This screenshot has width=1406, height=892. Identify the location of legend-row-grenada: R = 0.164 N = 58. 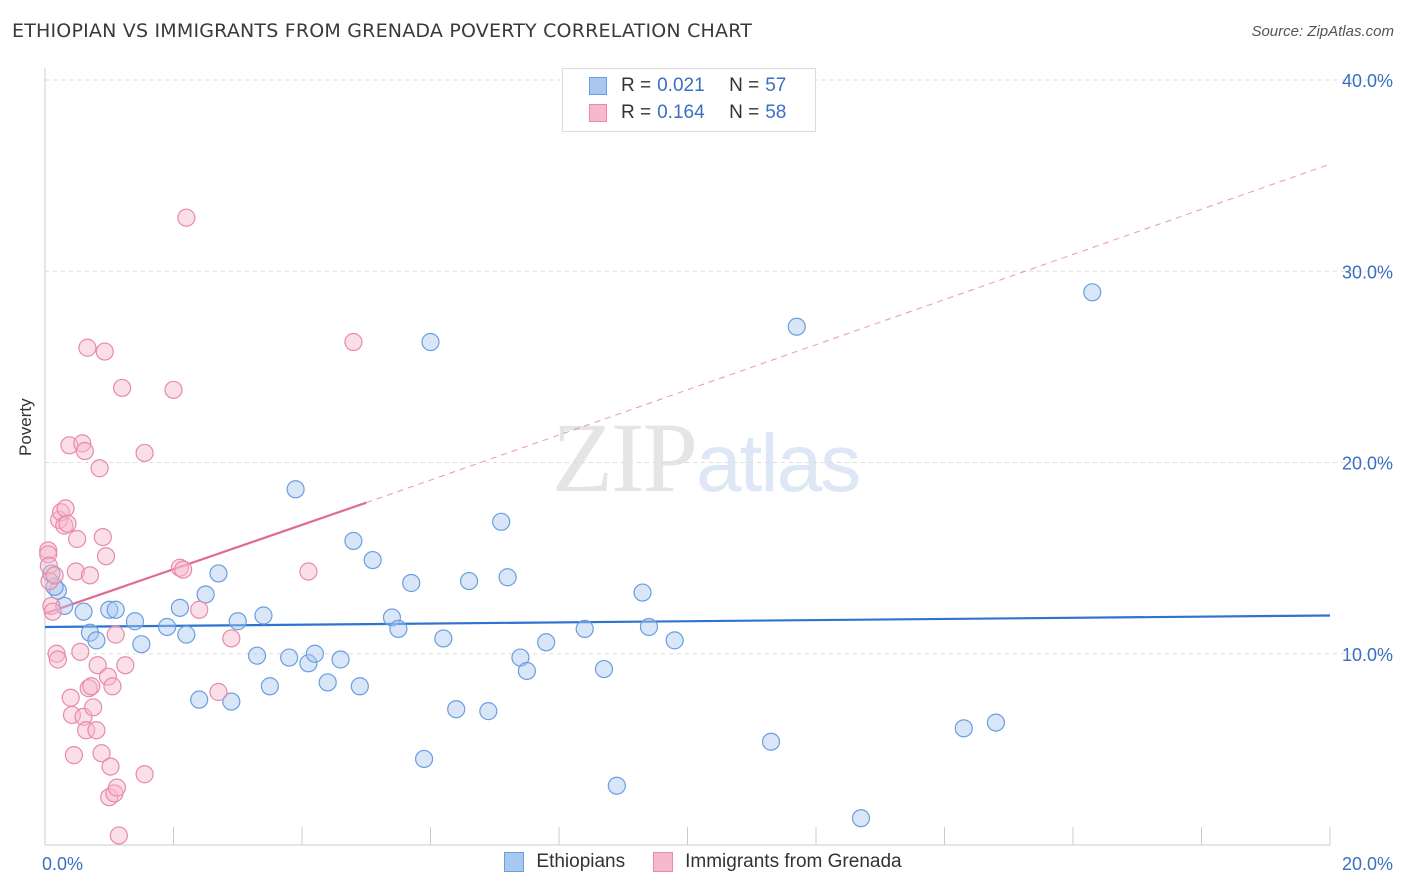
(687, 113).